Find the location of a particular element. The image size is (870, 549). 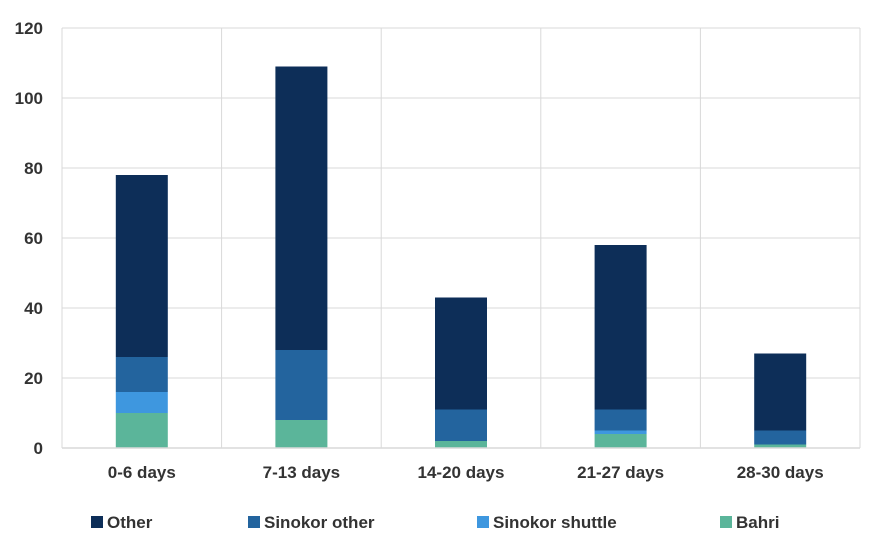

y-tick-label-80: 80 is located at coordinates (33, 168).